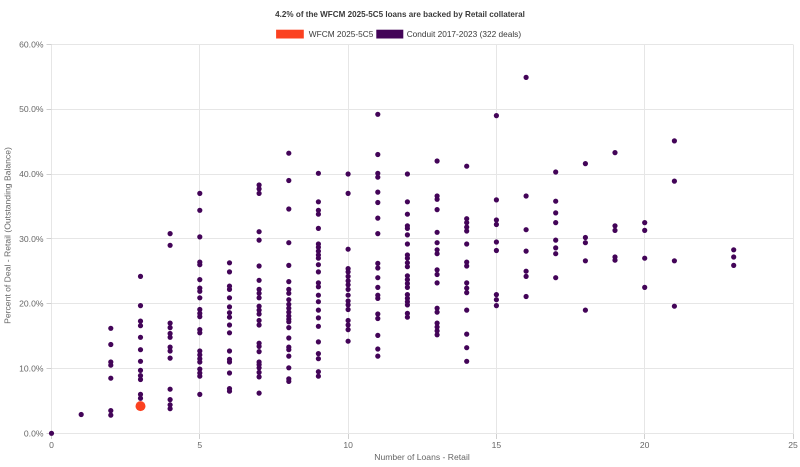 The height and width of the screenshot is (467, 800). What do you see at coordinates (31, 109) in the screenshot?
I see `svg-text: 50.0%` at bounding box center [31, 109].